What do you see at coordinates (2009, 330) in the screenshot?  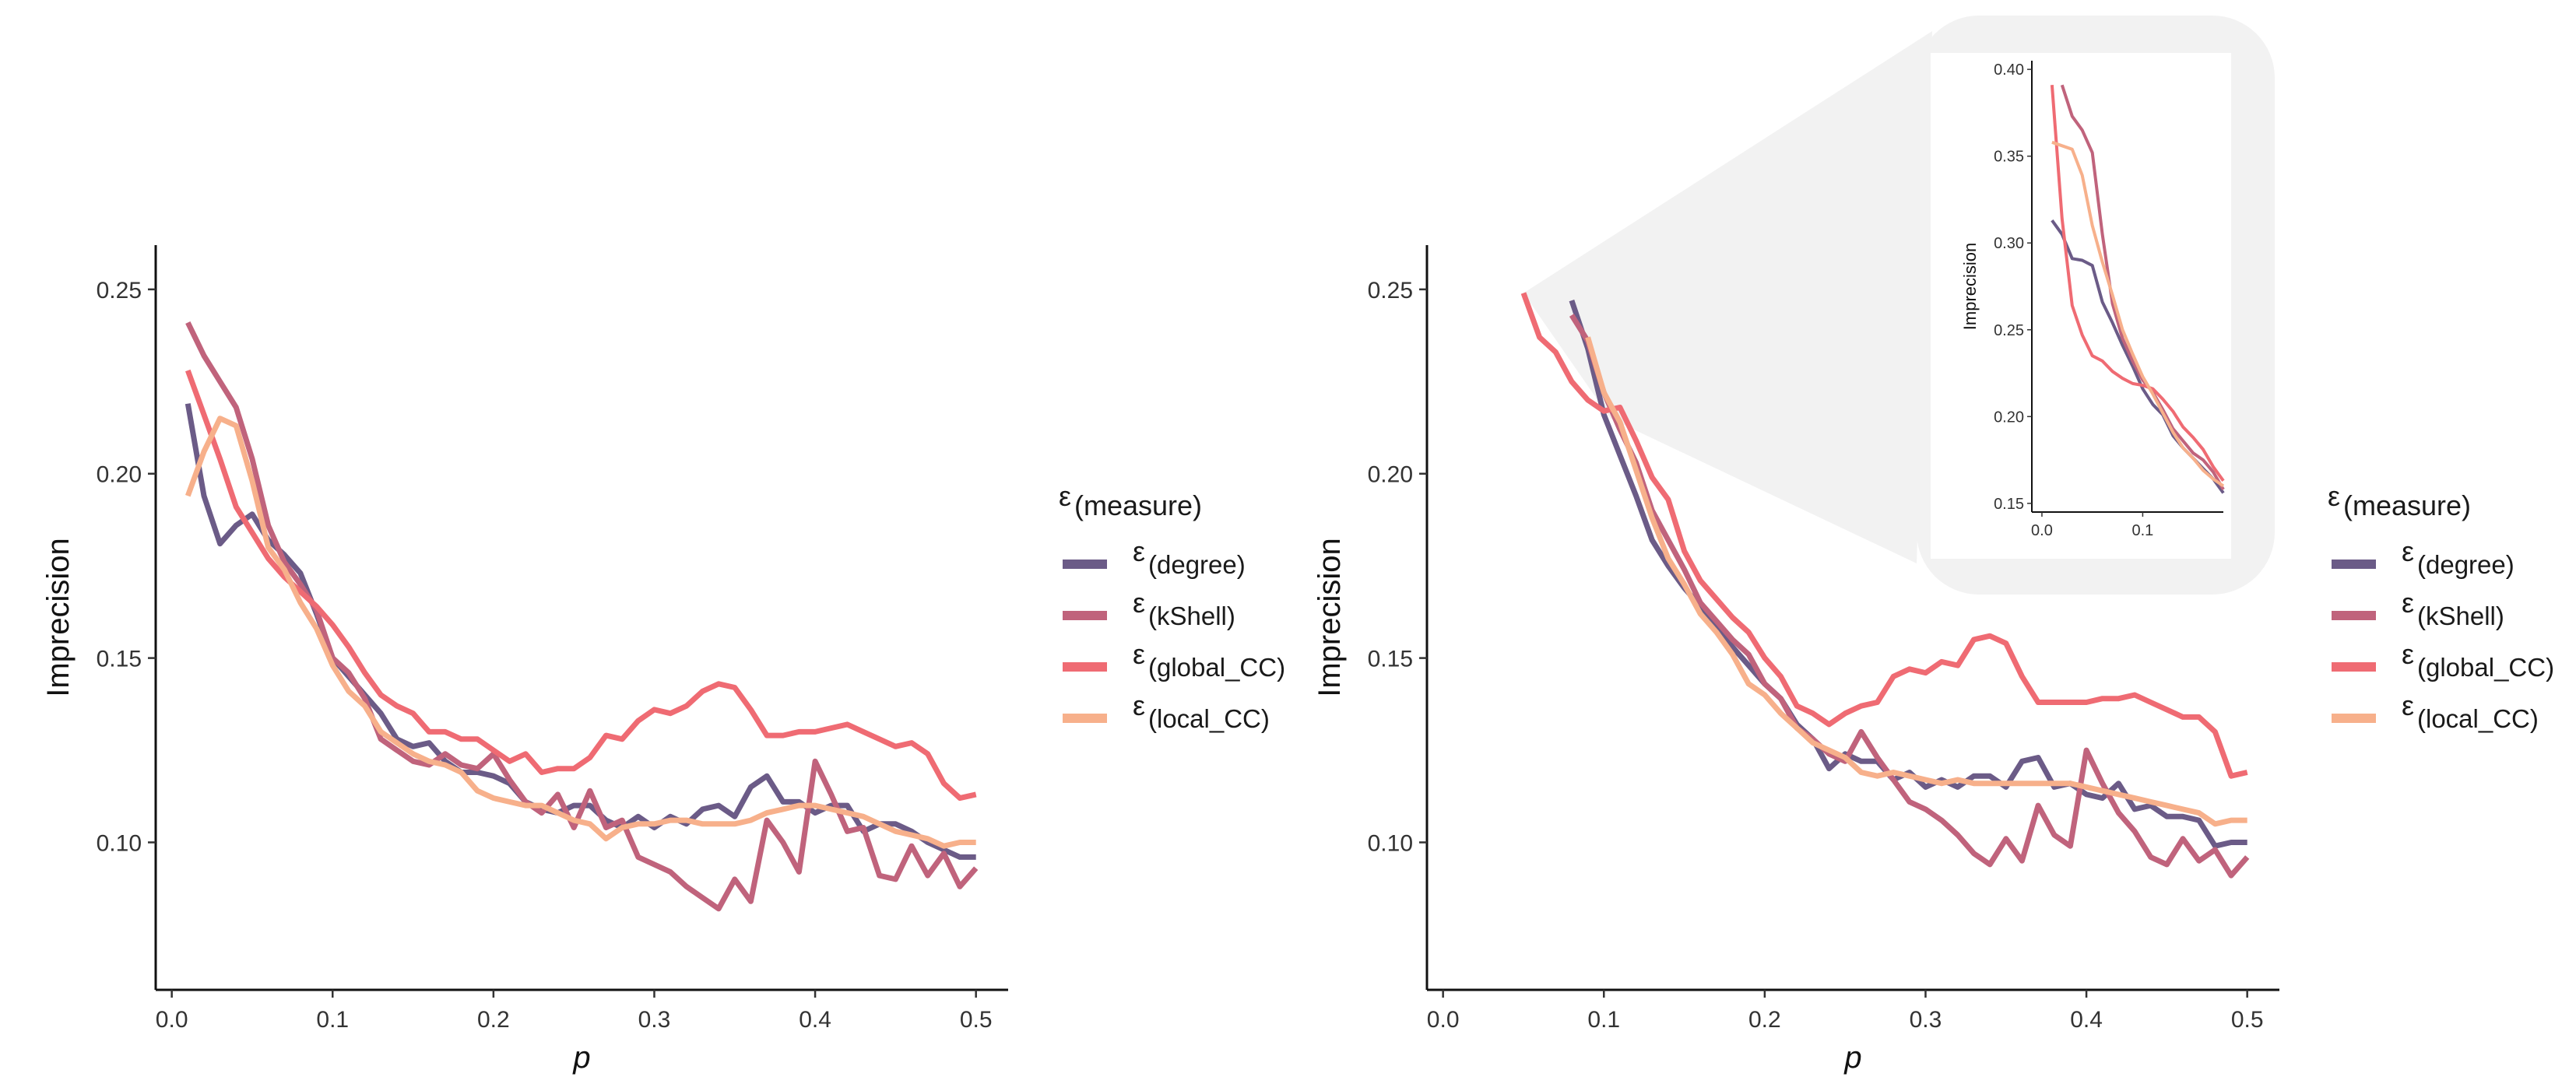 I see `inset-y-tick-label: 0.25` at bounding box center [2009, 330].